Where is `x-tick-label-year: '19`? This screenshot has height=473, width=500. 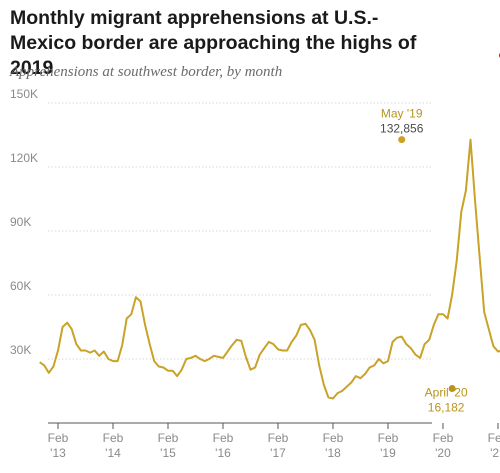
x-tick-label-year: '19 is located at coordinates (388, 453).